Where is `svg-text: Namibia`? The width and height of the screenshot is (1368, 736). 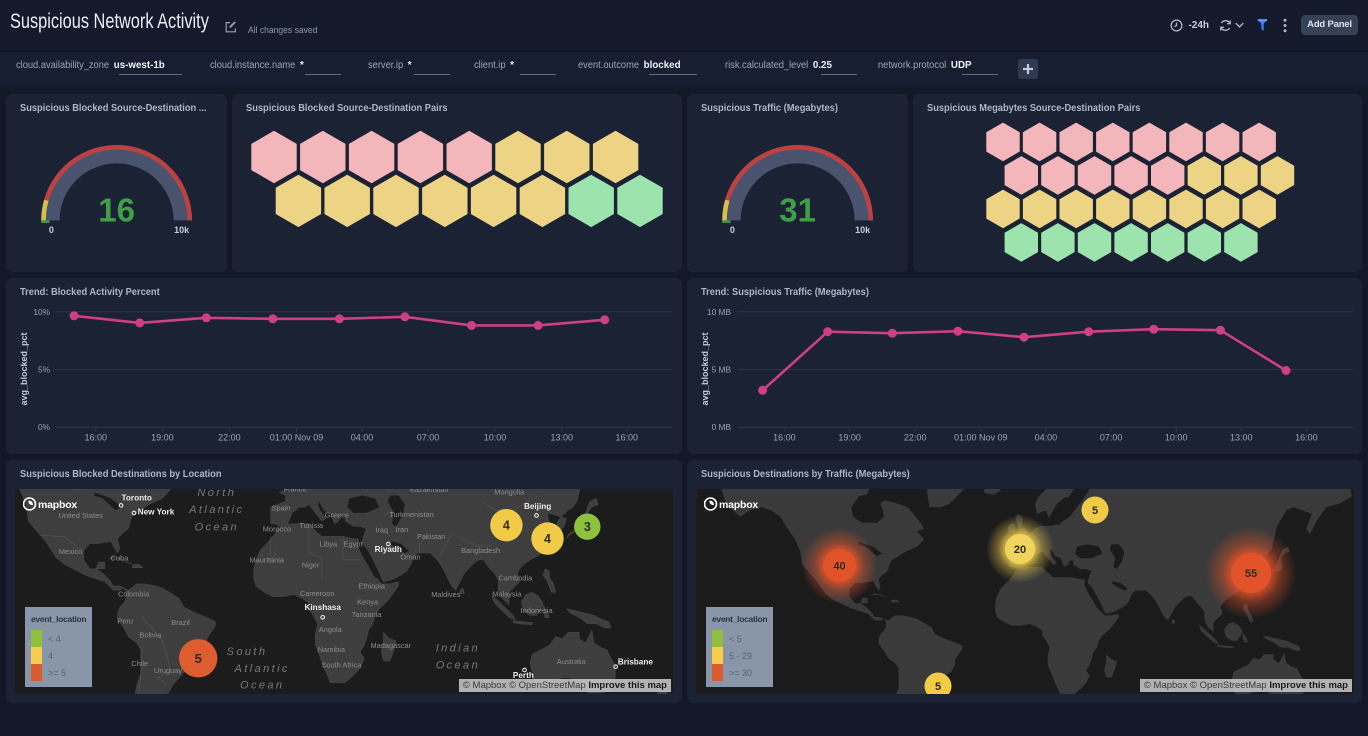
svg-text: Namibia is located at coordinates (332, 649).